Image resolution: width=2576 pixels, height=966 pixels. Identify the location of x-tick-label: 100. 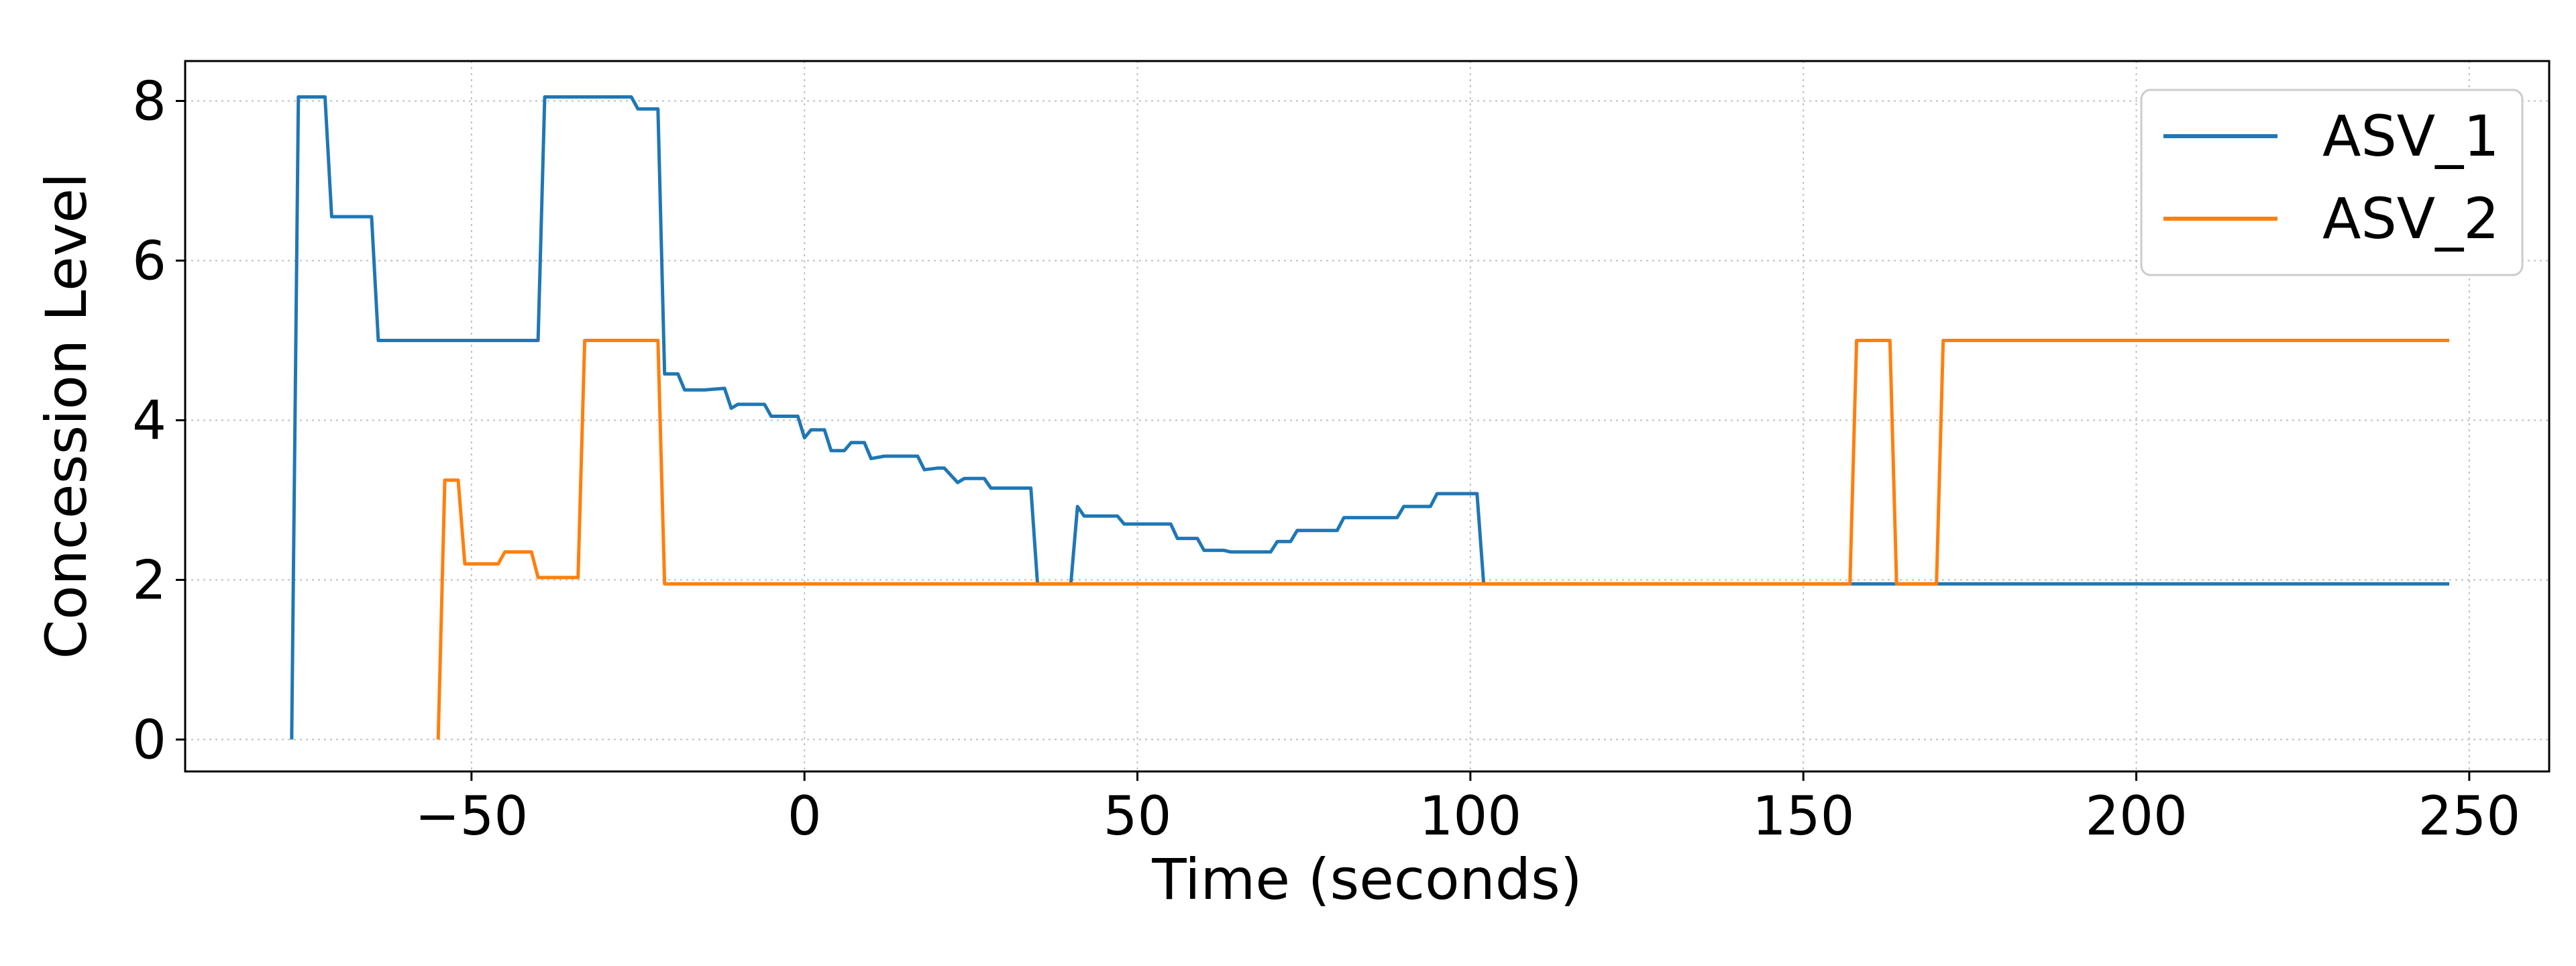
(1470, 816).